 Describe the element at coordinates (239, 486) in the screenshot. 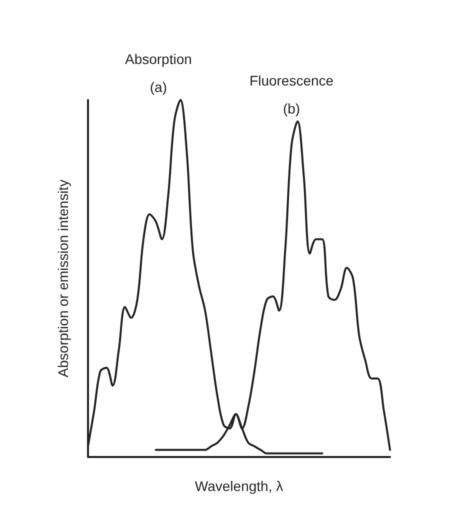

I see `x-axis-title: Wavelength, λ` at that location.